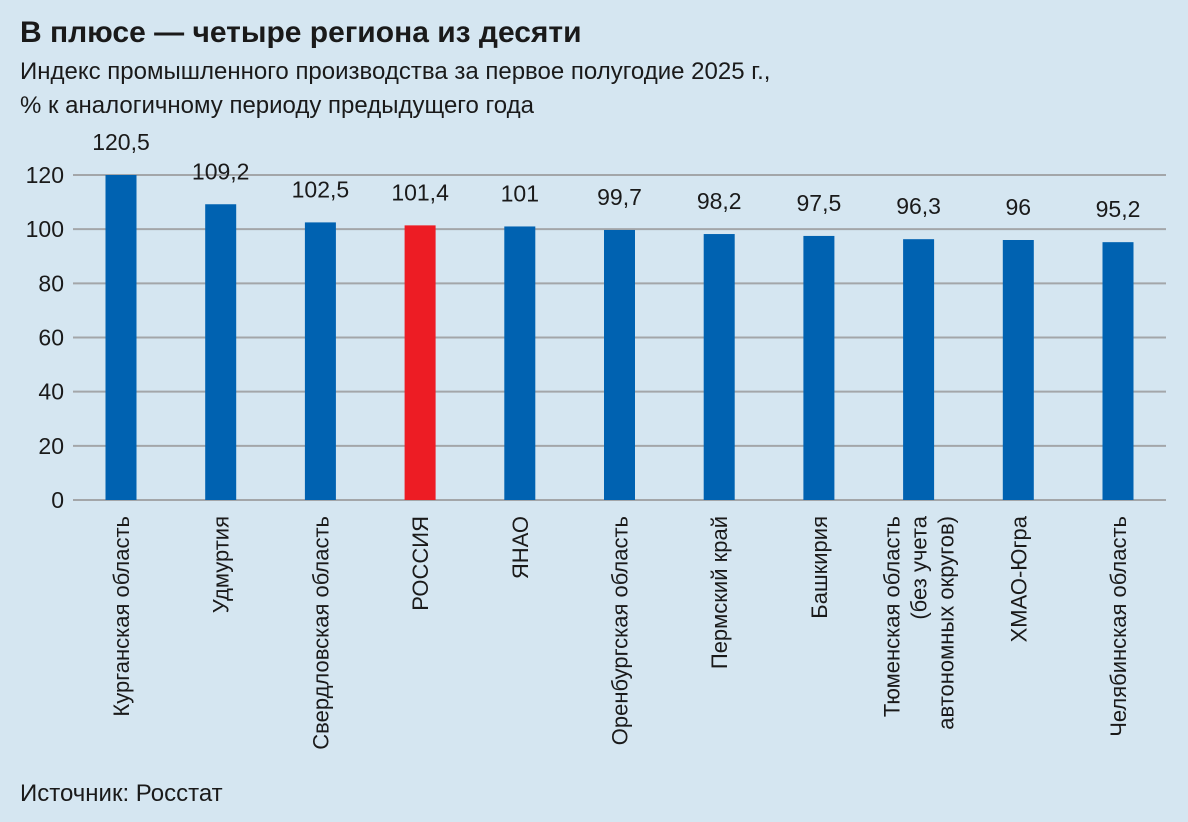  Describe the element at coordinates (892, 616) in the screenshot. I see `x-tick-label: Тюменская область` at that location.